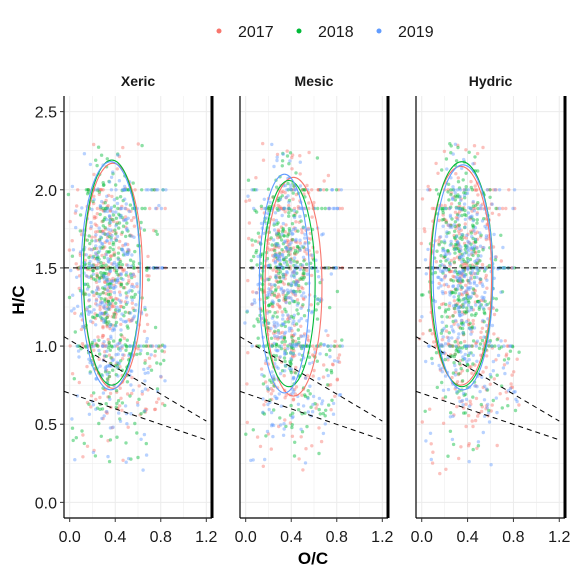  What do you see at coordinates (314, 532) in the screenshot?
I see `x-axes: 0.0 0.4 0.8 1.2 0.0 0.4 0.8 1.2 0.0 0.4 0.8 1.2` at bounding box center [314, 532].